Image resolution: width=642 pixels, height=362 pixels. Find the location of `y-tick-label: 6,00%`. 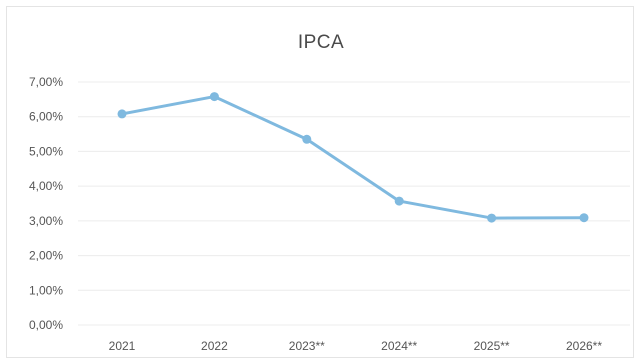

y-tick-label: 6,00% is located at coordinates (46, 117).